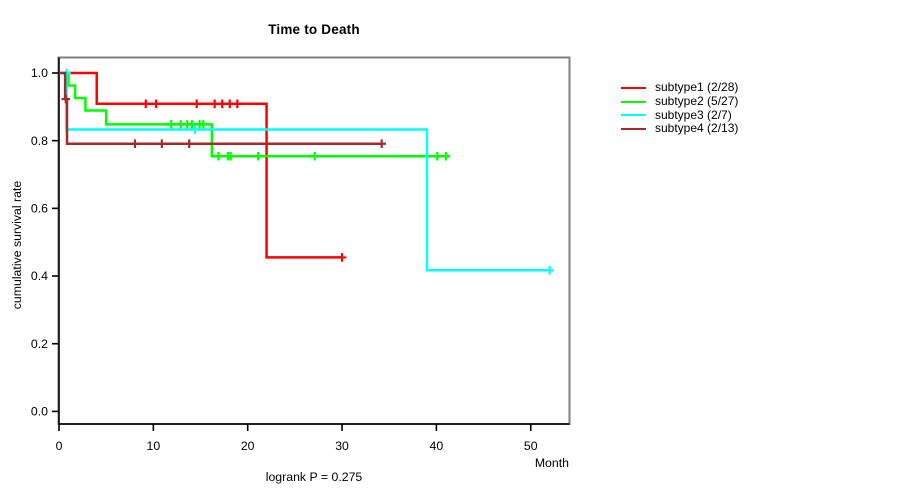 This screenshot has width=900, height=500. What do you see at coordinates (154, 446) in the screenshot?
I see `x-axis-tick-label: 10` at bounding box center [154, 446].